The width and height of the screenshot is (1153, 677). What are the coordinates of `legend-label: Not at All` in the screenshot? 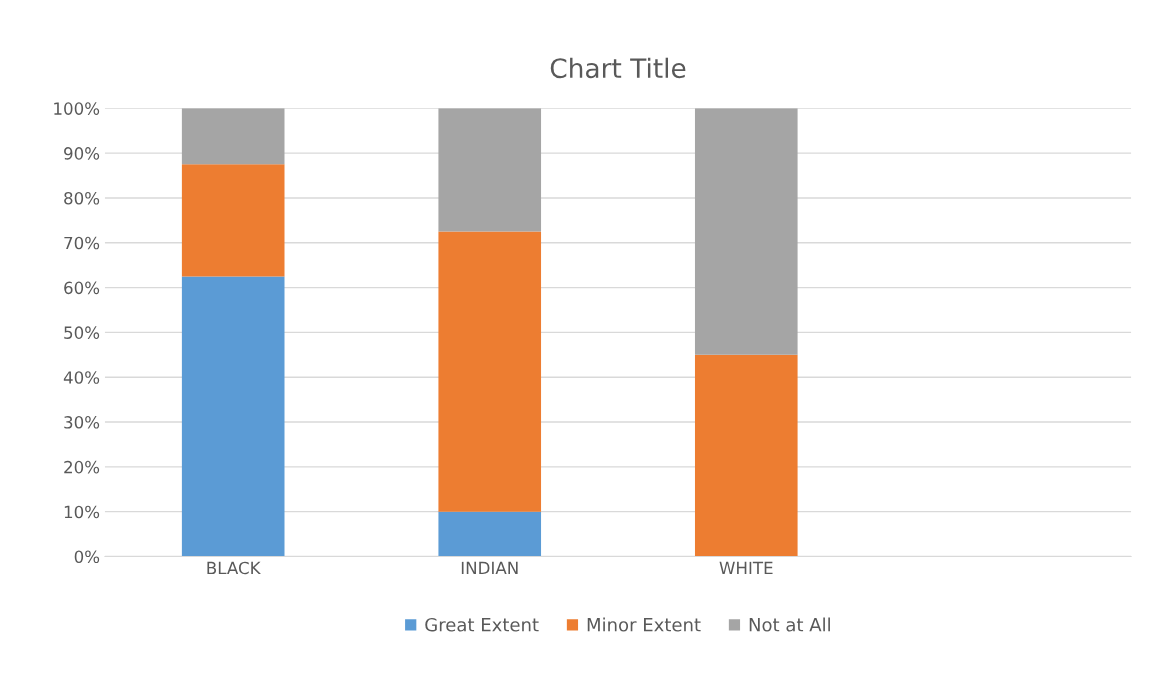 It's located at (789, 624).